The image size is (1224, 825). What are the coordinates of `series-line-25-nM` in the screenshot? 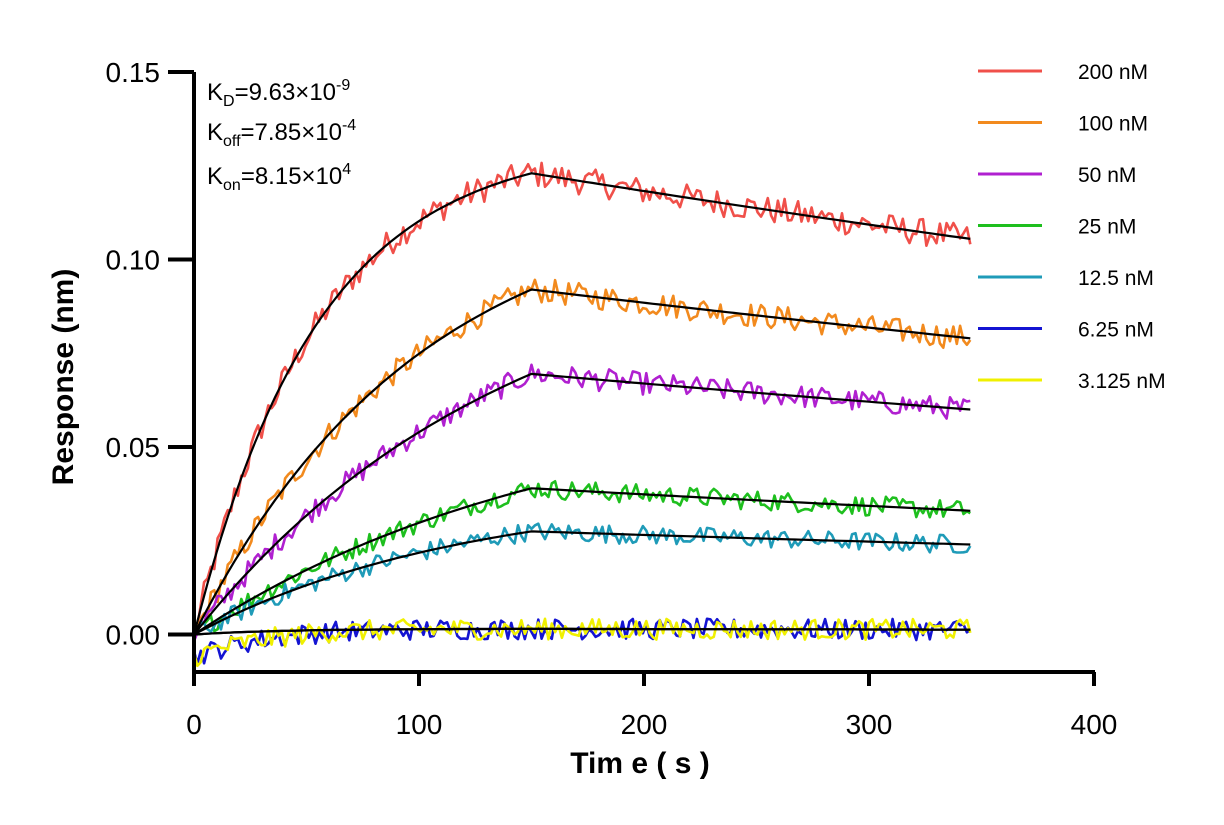 It's located at (582, 556).